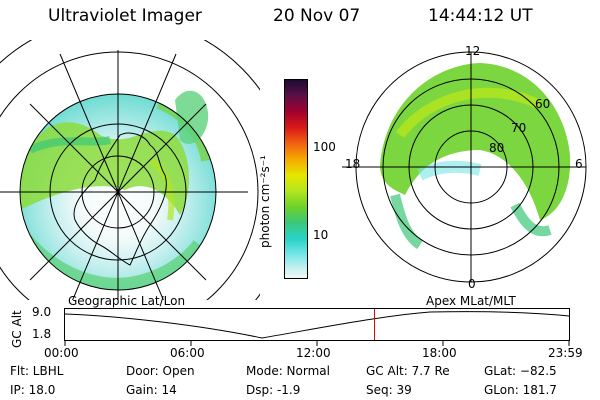  Describe the element at coordinates (473, 51) in the screenshot. I see `mlt-label-12: 12` at that location.